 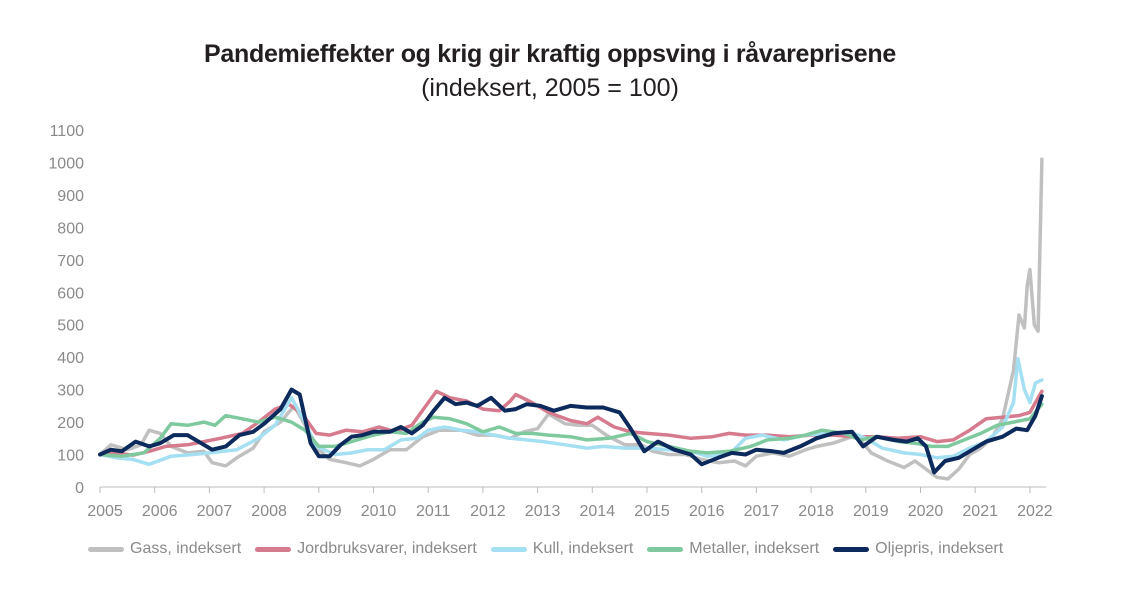 What do you see at coordinates (70, 423) in the screenshot?
I see `y-tick-label: 200` at bounding box center [70, 423].